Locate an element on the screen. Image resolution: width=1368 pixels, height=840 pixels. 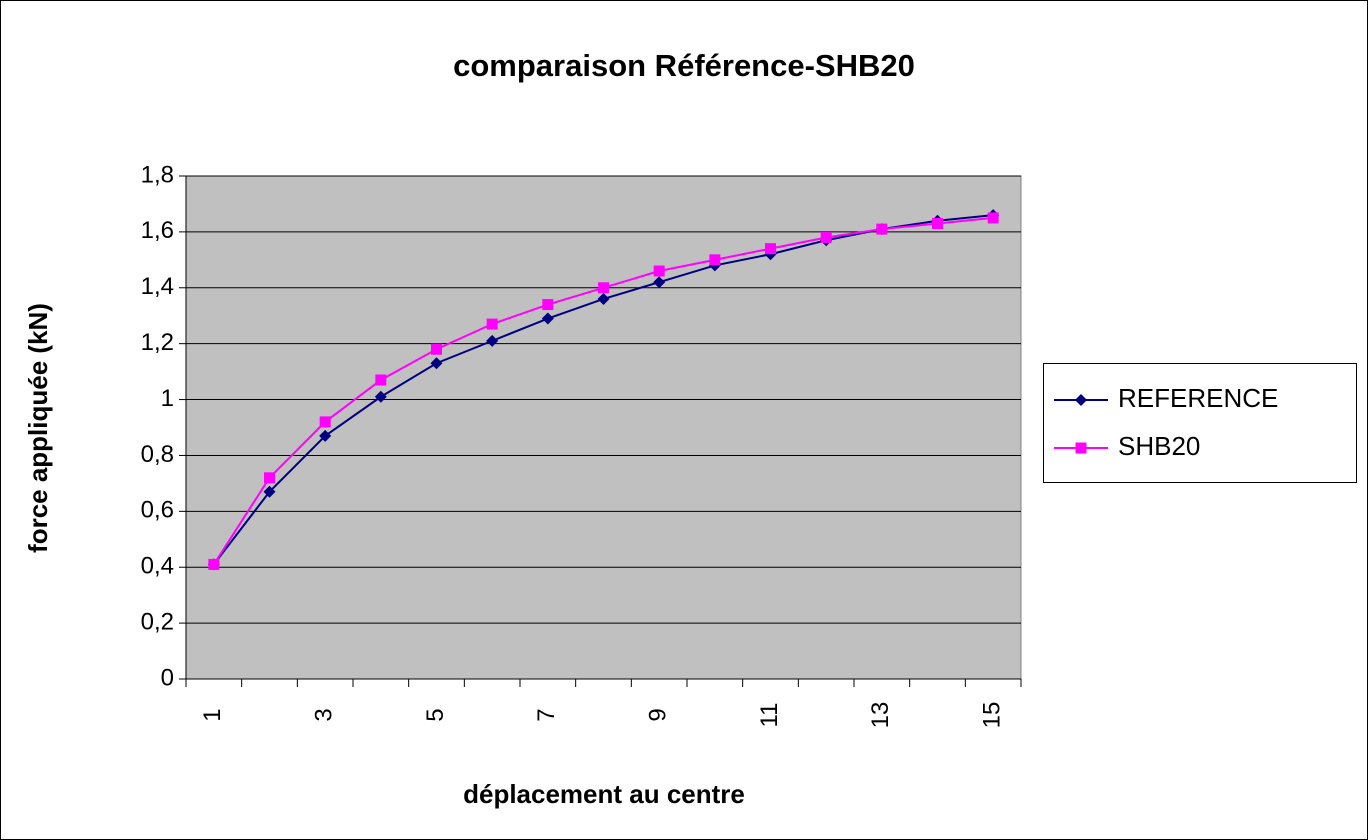
chart-title: comparaison Référence-SHB20 is located at coordinates (684, 65).